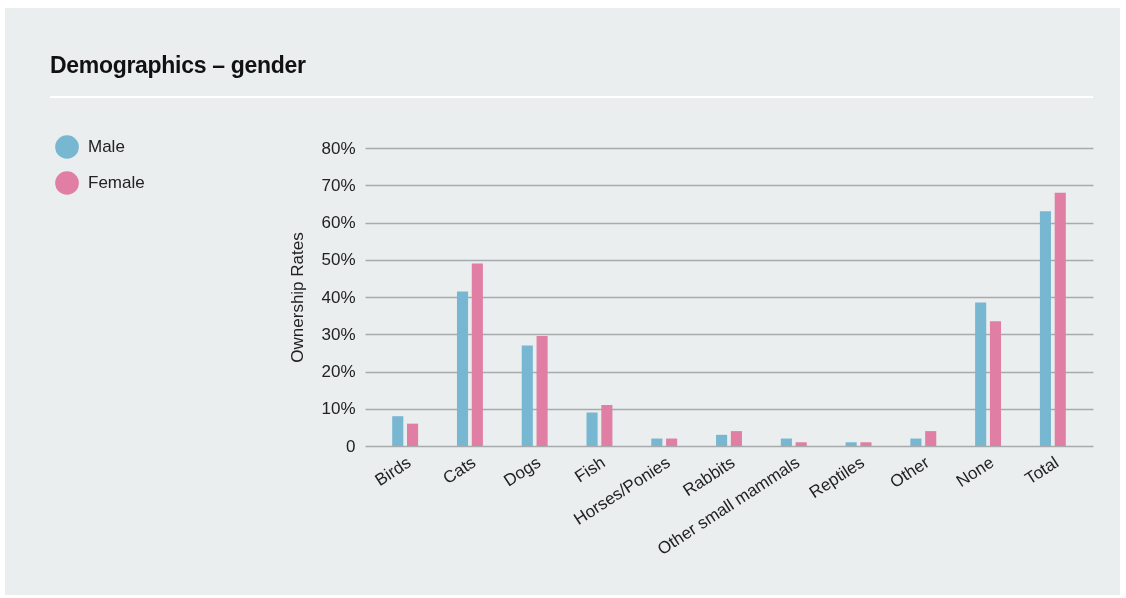  I want to click on legend-label: Female, so click(116, 182).